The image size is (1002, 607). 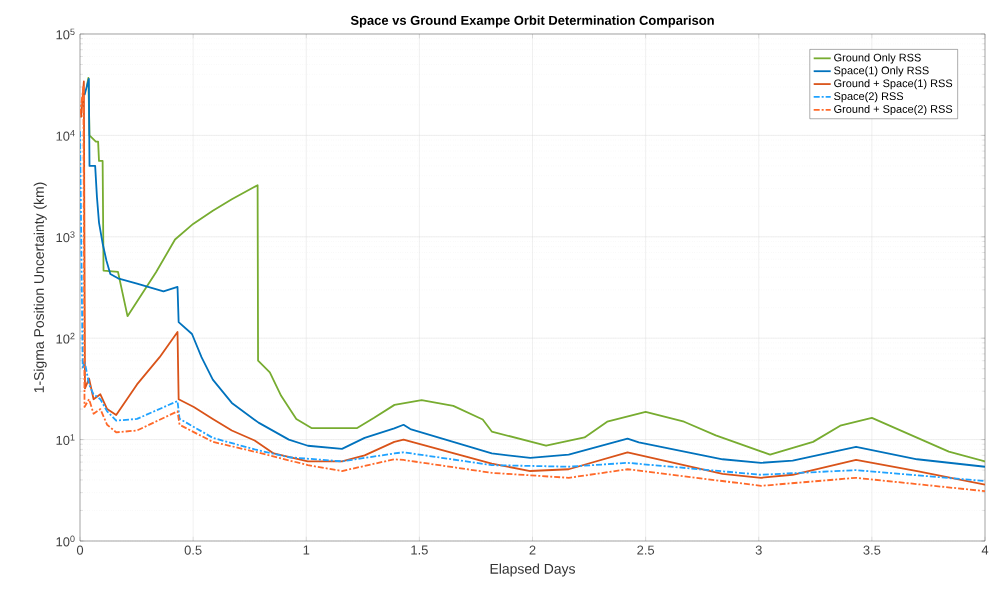 What do you see at coordinates (872, 550) in the screenshot?
I see `x-tick-label: 3.5` at bounding box center [872, 550].